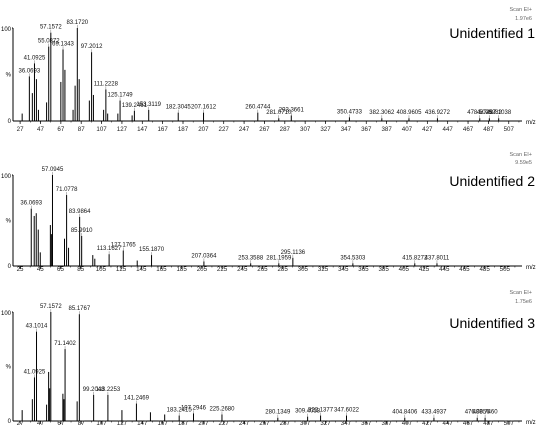  I want to click on peak-label: 155.1870, so click(152, 250).